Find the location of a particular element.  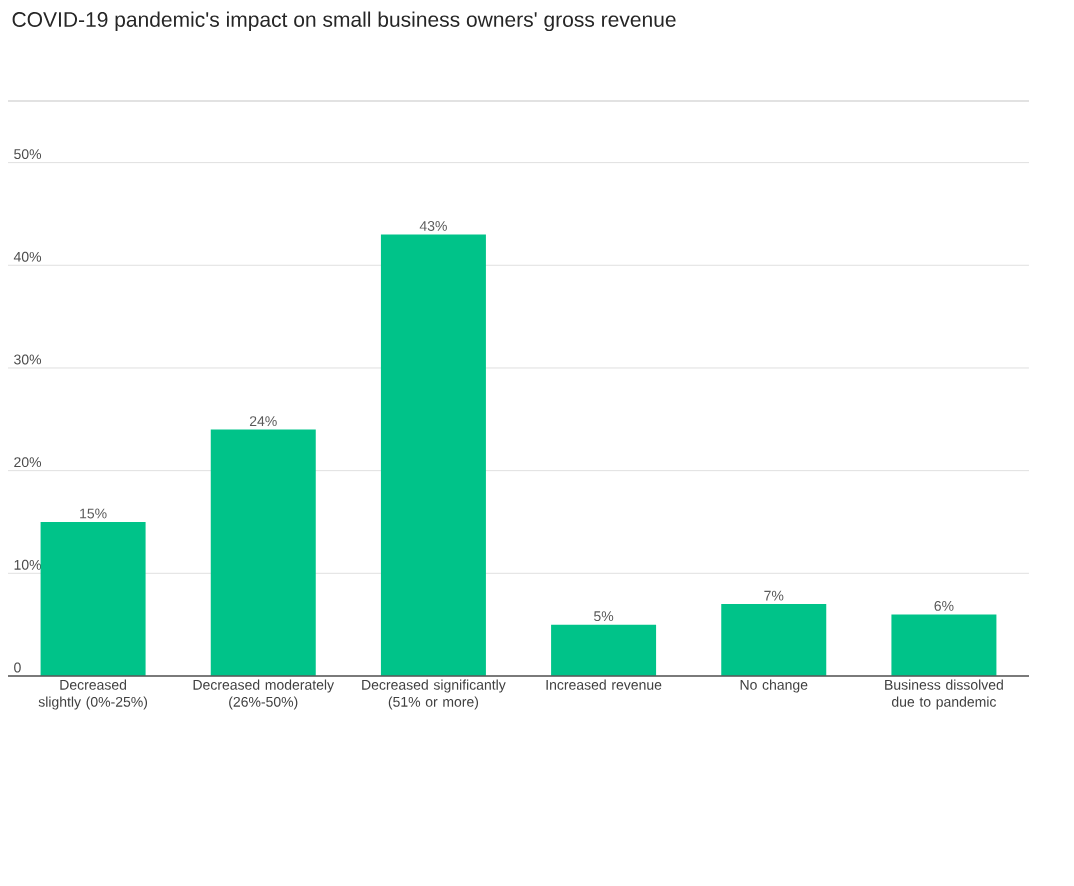

y-tick-label: 20% is located at coordinates (28, 462).